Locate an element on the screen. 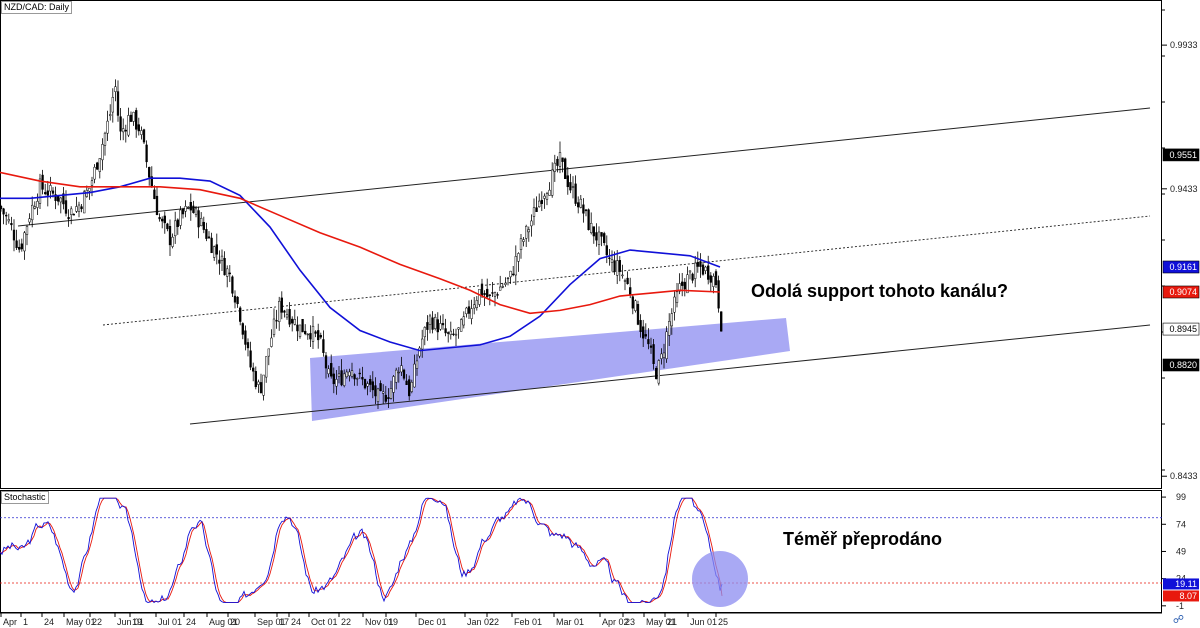  time-tick-label: Aug 01 is located at coordinates (223, 622).